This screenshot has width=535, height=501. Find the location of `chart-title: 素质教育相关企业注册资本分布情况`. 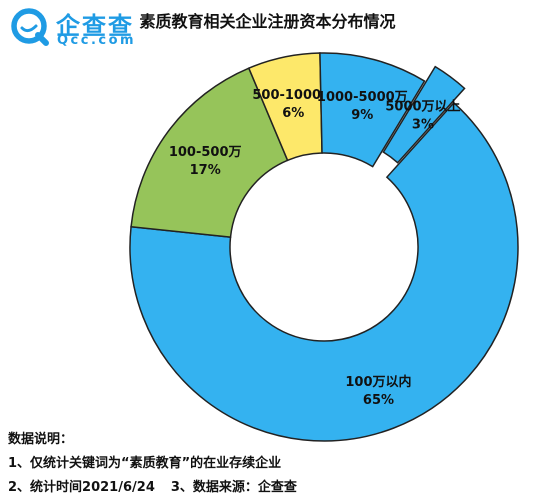

chart-title: 素质教育相关企业注册资本分布情况 is located at coordinates (267, 21).